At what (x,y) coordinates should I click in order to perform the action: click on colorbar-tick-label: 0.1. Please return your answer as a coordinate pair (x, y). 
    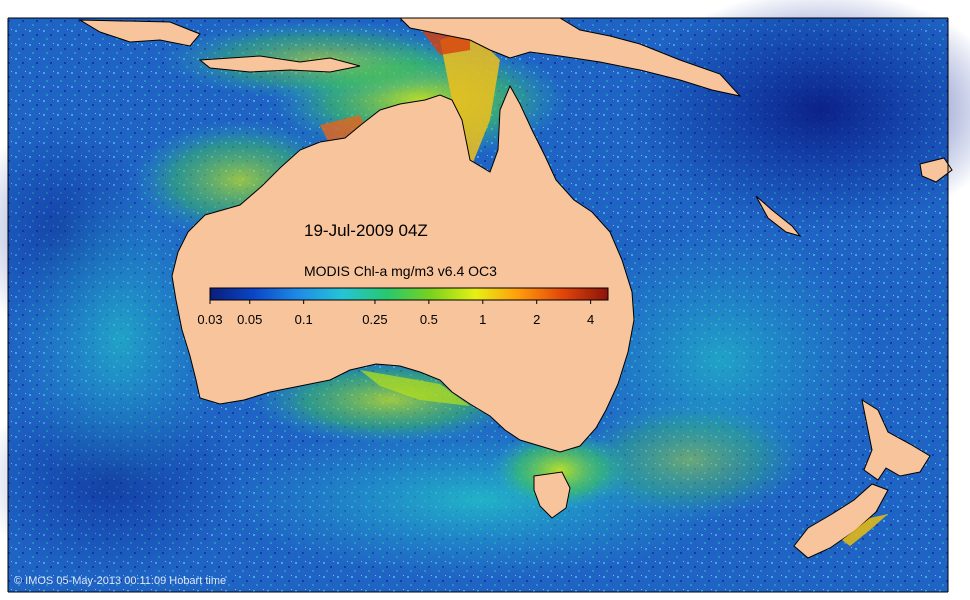
    Looking at the image, I should click on (303, 319).